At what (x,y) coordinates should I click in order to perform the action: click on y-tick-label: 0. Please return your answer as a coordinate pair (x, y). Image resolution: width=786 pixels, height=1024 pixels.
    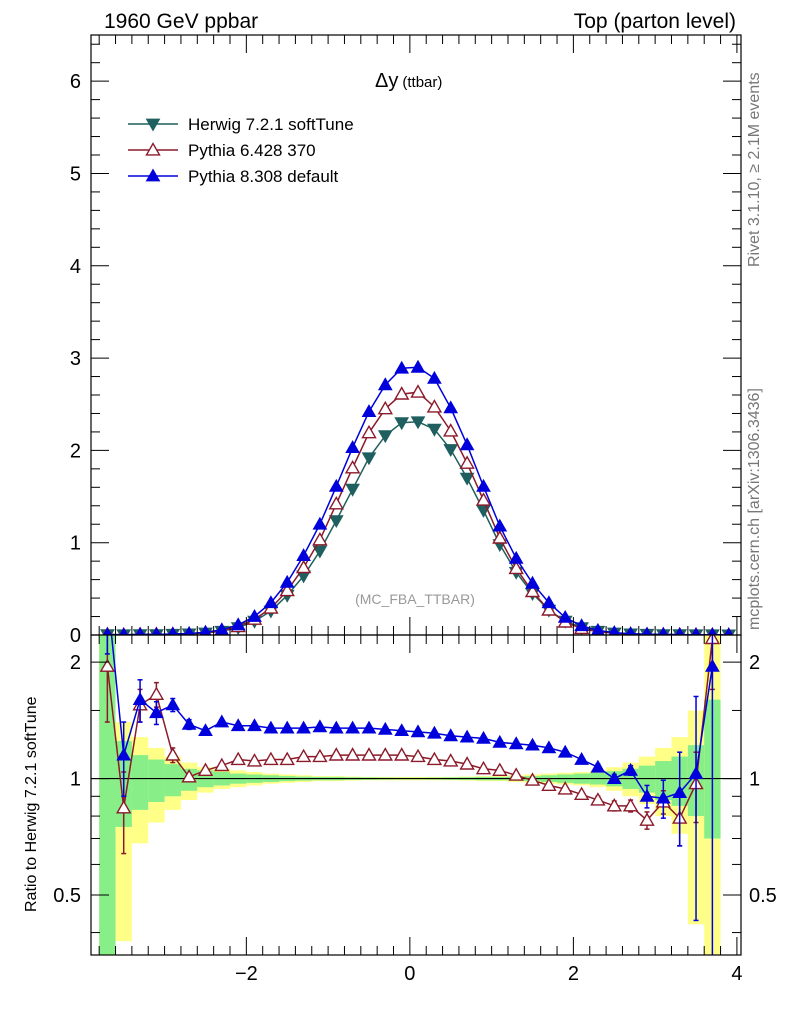
    Looking at the image, I should click on (75, 636).